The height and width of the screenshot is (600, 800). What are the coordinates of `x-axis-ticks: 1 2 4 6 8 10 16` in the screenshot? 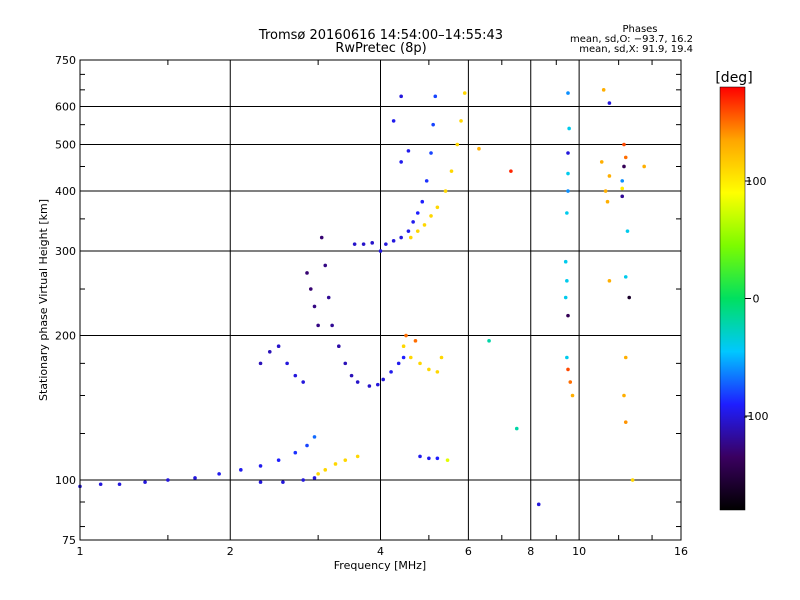 It's located at (383, 551).